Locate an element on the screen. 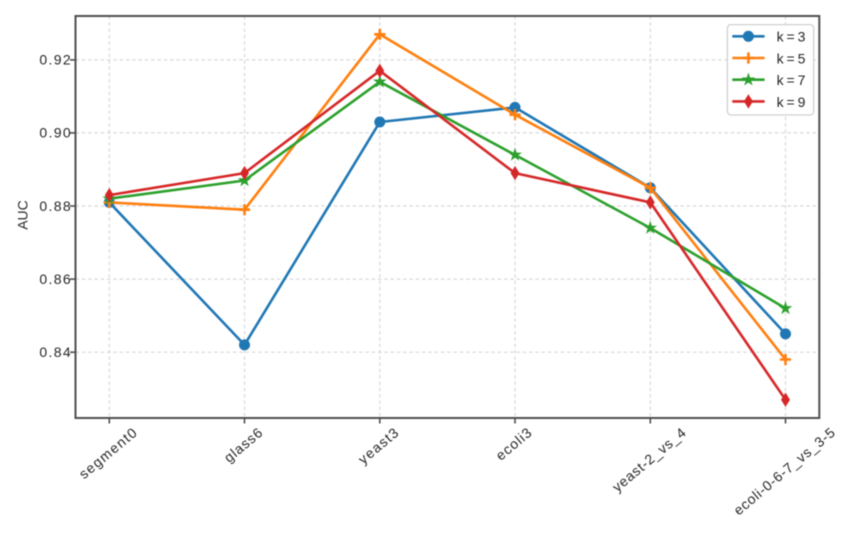 Image resolution: width=862 pixels, height=539 pixels. svg-text: 0.84 is located at coordinates (55, 352).